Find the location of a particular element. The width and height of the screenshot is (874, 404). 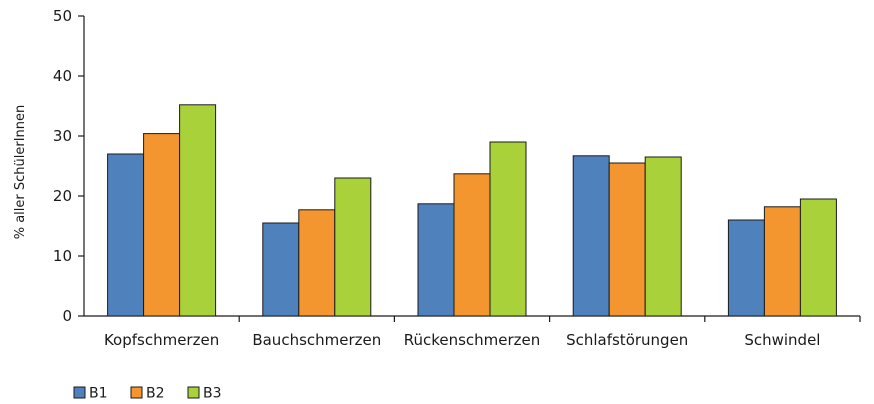

x-category-label: Kopfschmerzen is located at coordinates (161, 340).